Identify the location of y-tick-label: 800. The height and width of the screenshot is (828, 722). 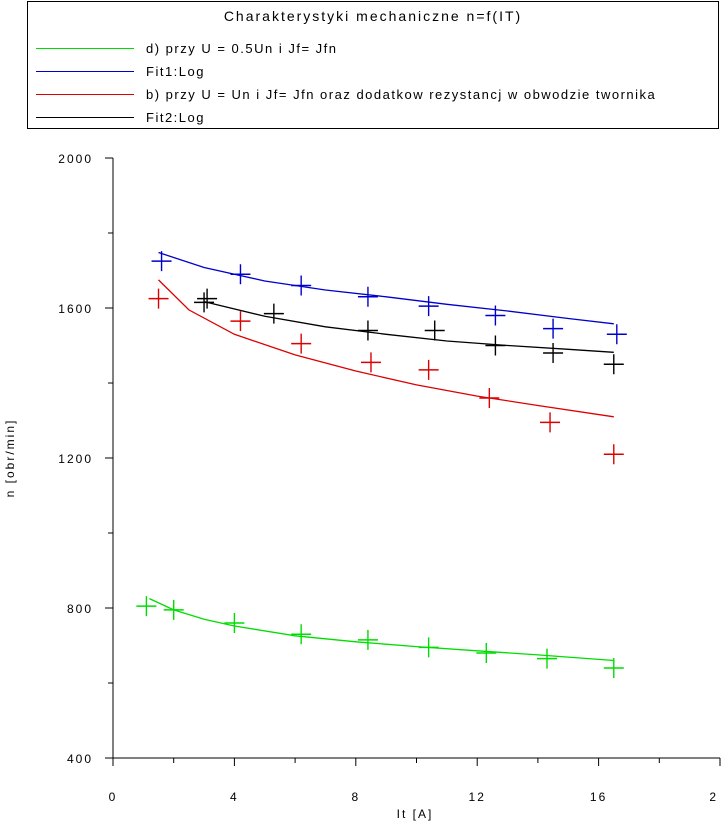
(80, 609).